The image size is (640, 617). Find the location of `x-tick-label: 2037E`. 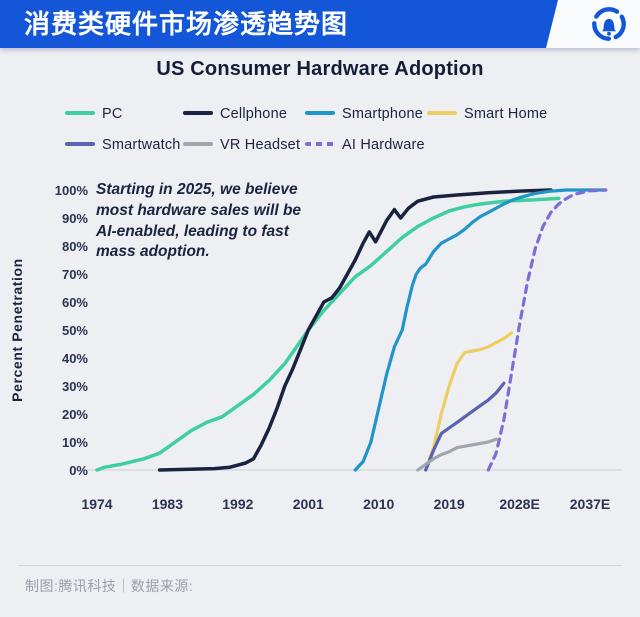

x-tick-label: 2037E is located at coordinates (590, 504).